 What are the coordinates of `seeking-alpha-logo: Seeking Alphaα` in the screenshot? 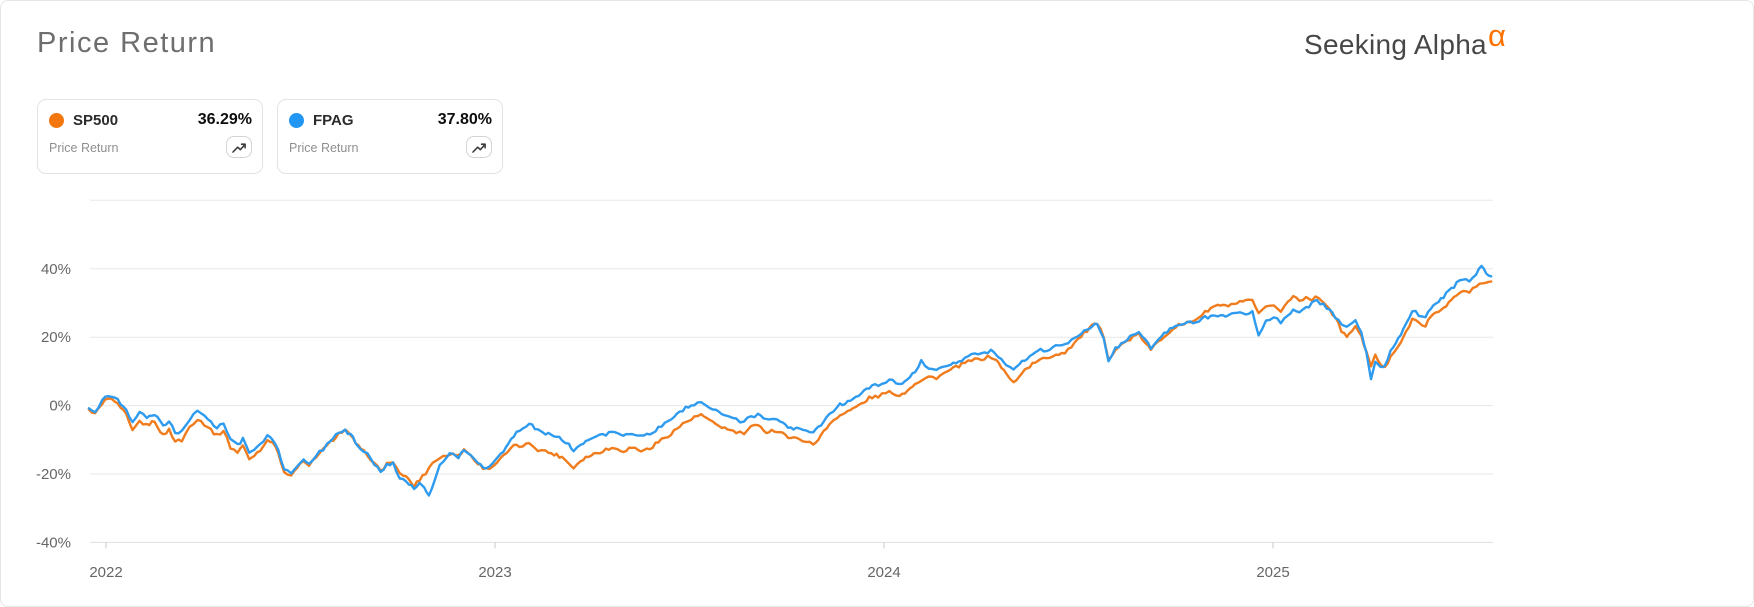 It's located at (1405, 40).